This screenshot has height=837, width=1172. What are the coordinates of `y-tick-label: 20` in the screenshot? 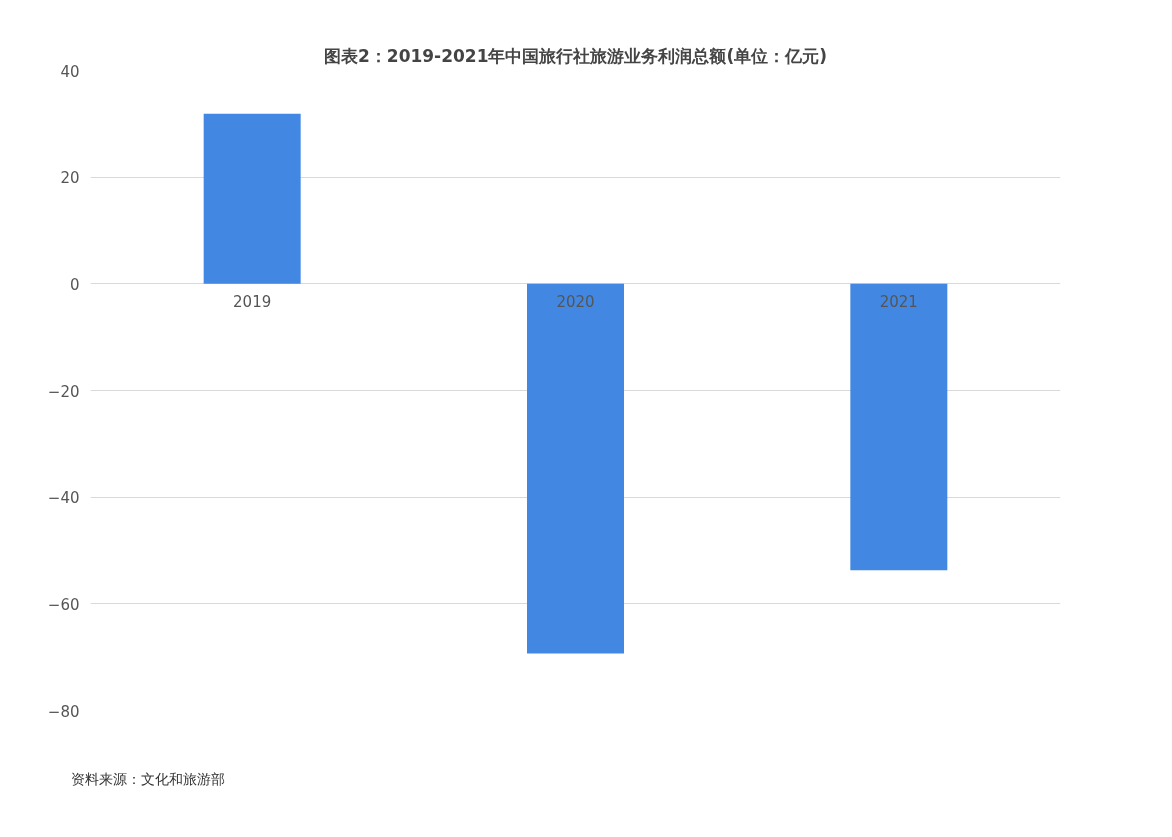 It's located at (70, 178).